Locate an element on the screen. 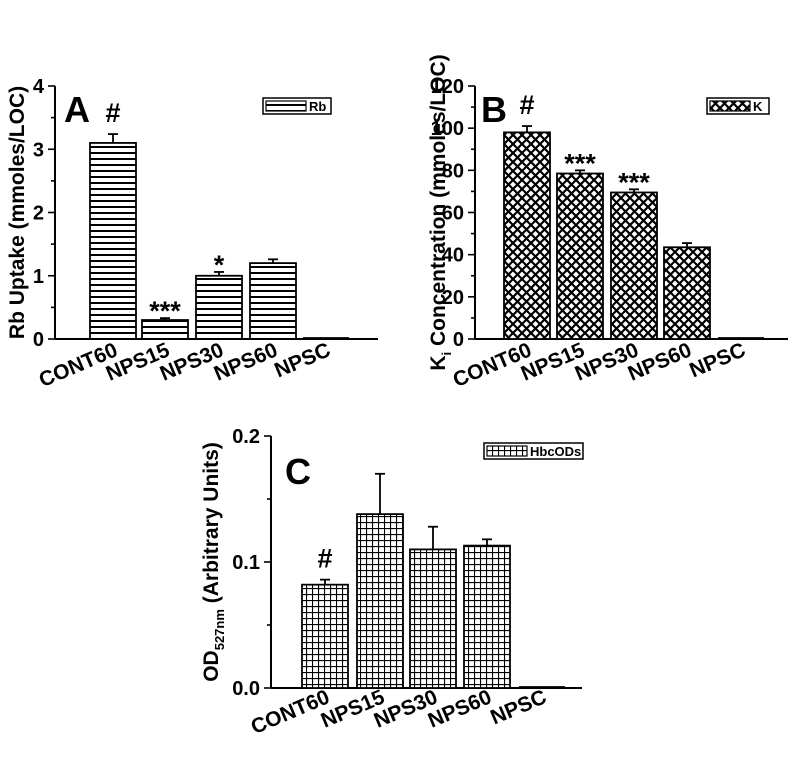 This screenshot has height=759, width=804. y-tick-label: 0.1 is located at coordinates (246, 563).